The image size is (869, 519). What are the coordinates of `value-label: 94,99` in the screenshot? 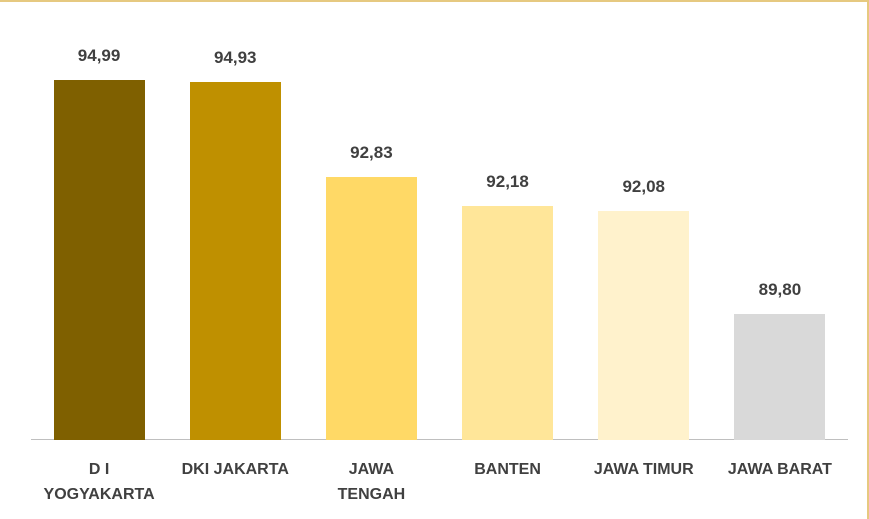 It's located at (99, 55).